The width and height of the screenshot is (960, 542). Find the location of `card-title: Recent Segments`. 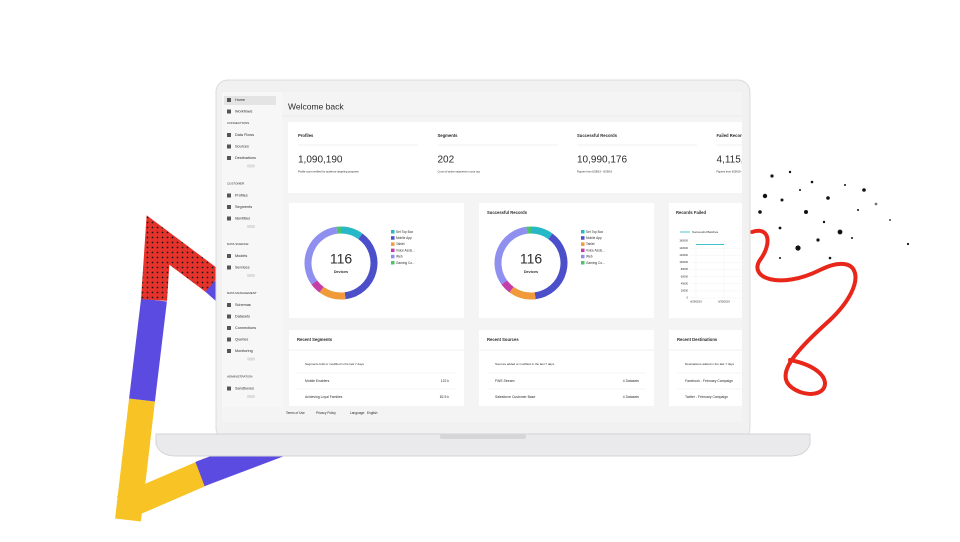

card-title: Recent Segments is located at coordinates (315, 339).